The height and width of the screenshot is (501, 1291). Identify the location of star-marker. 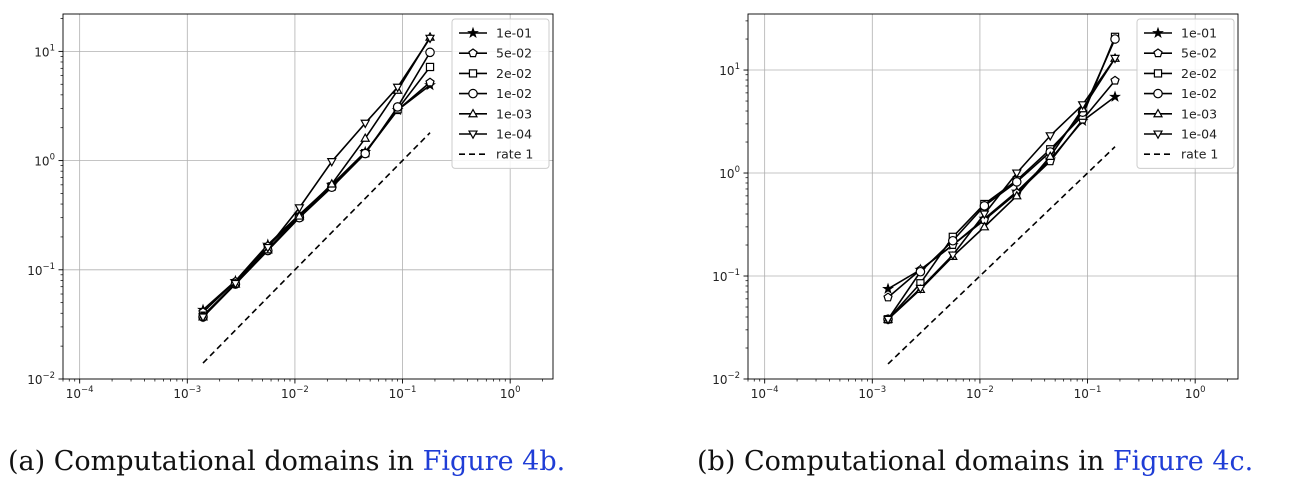
(888, 288).